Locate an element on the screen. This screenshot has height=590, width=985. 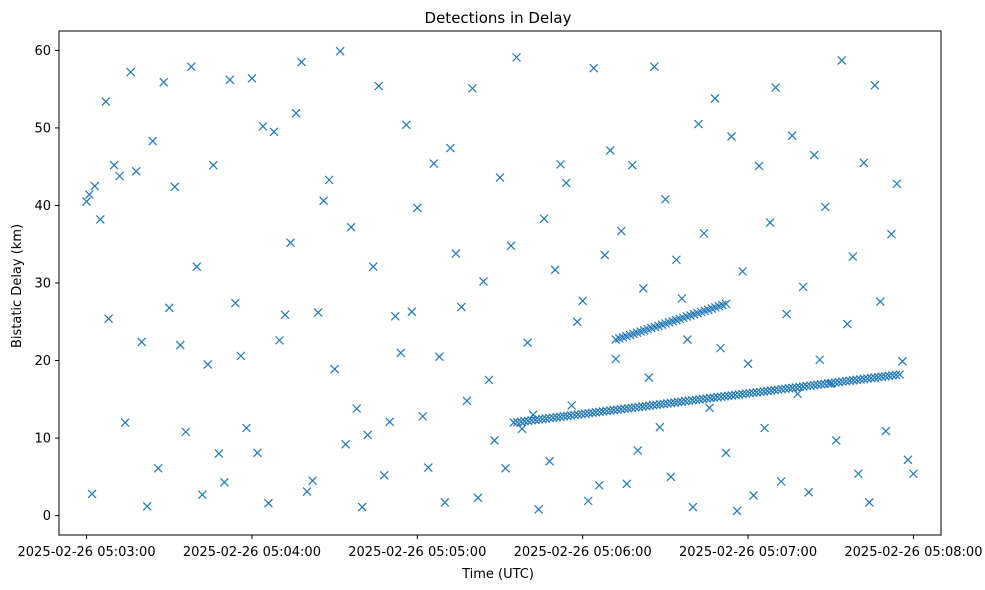
y-tick-label: 50 is located at coordinates (42, 128).